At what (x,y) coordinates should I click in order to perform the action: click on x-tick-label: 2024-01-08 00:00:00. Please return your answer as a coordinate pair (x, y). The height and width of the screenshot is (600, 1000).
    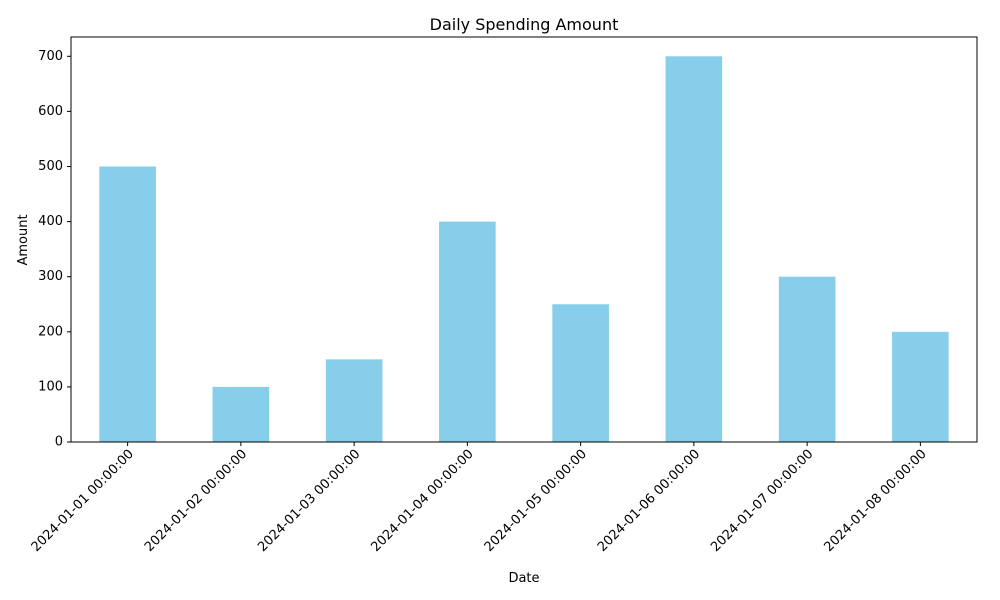
    Looking at the image, I should click on (875, 501).